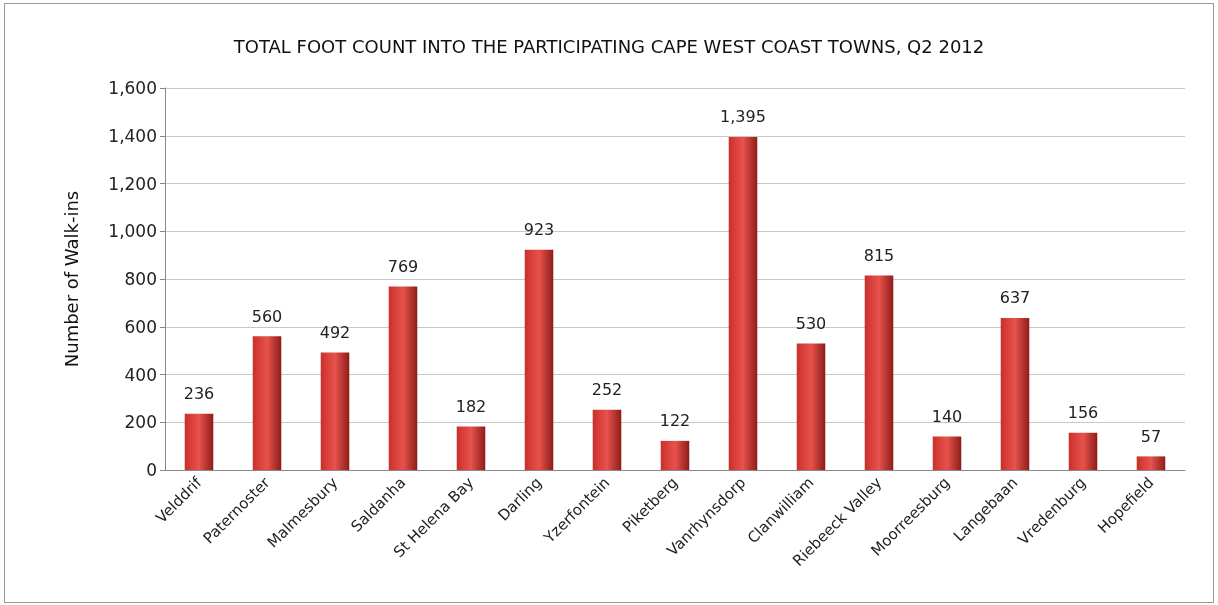  What do you see at coordinates (132, 135) in the screenshot?
I see `y-tick-label: 1,400` at bounding box center [132, 135].